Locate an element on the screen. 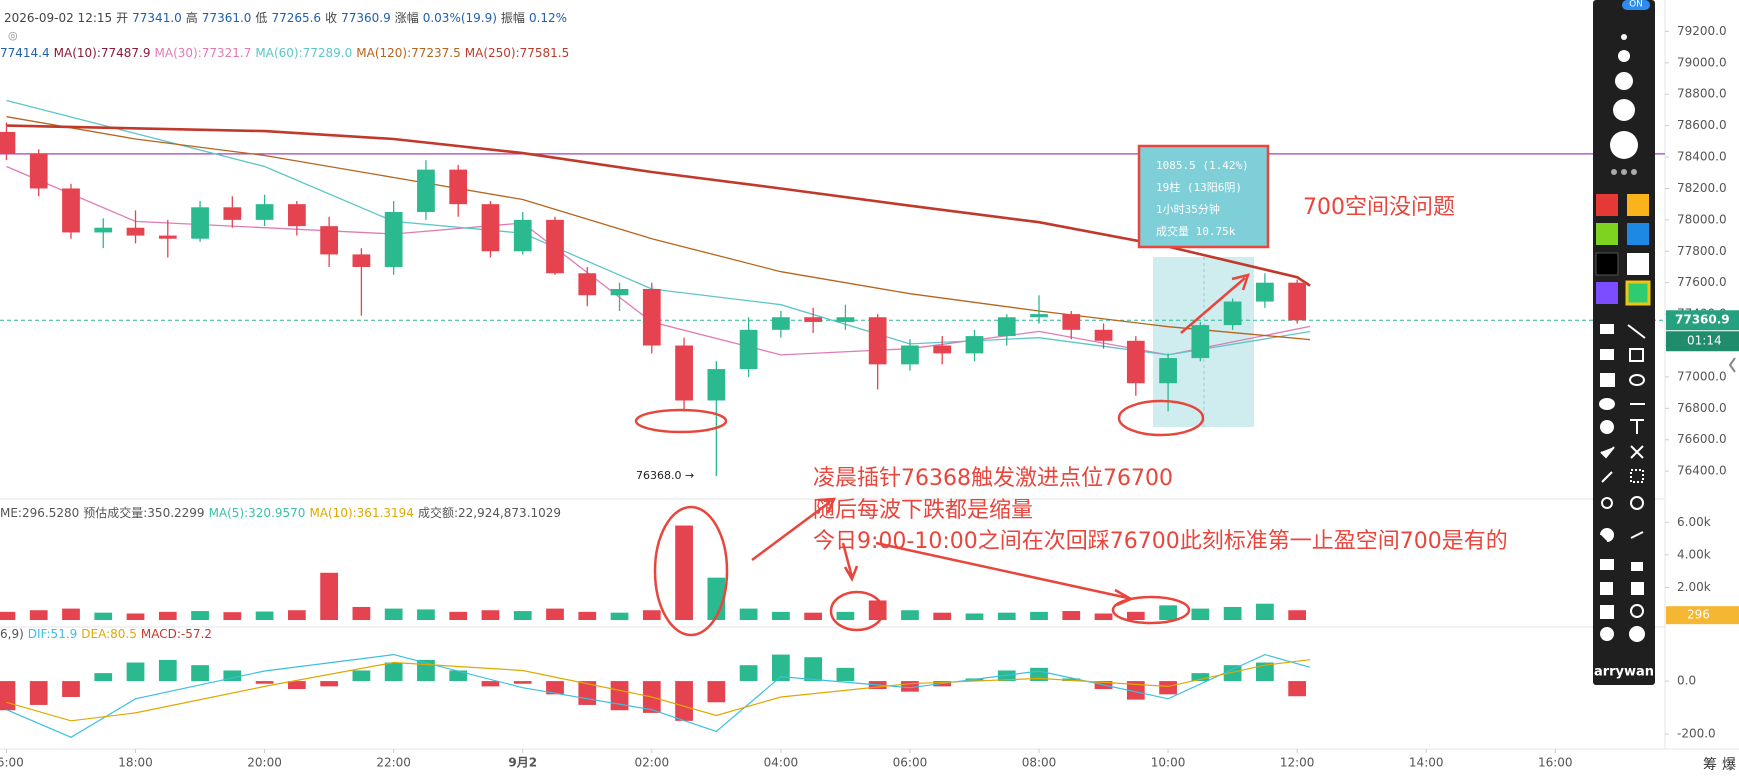  corner-label: 筹 is located at coordinates (1710, 764).